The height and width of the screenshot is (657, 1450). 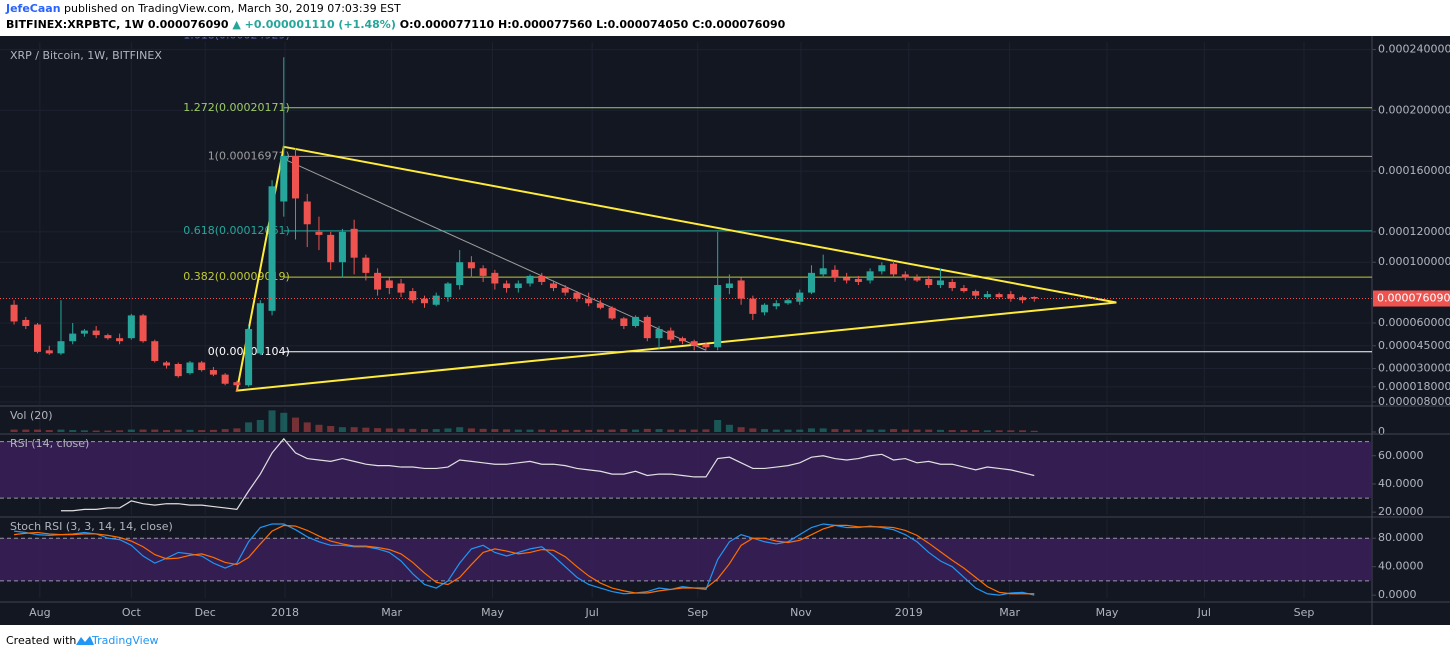 I want to click on y-tick-label: 20.0000, so click(x=1401, y=511).